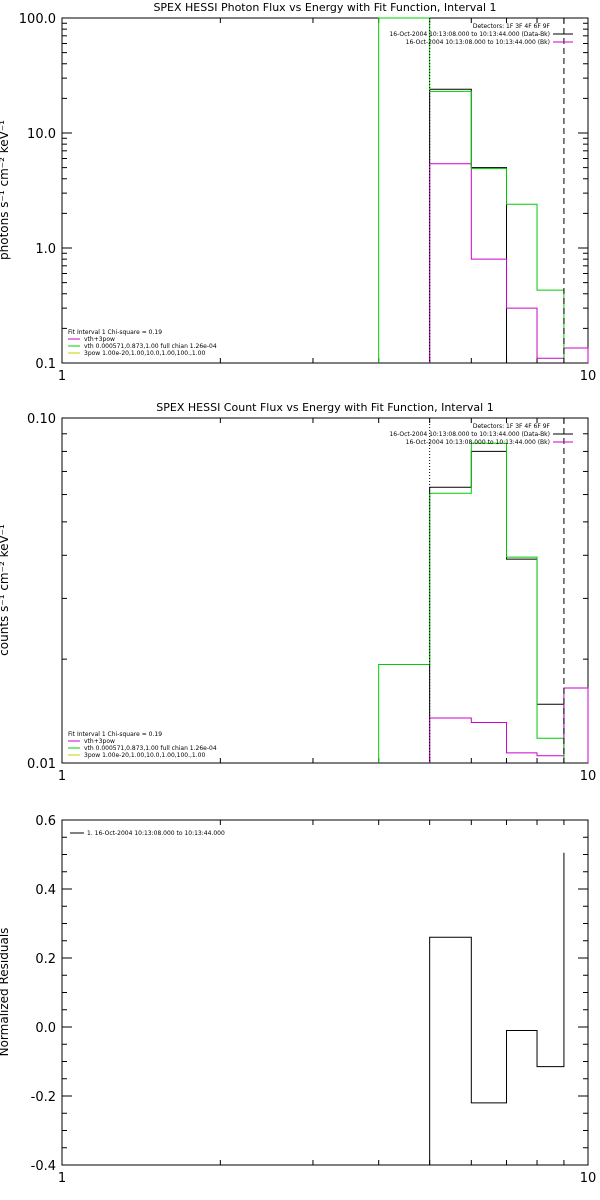 This screenshot has height=1200, width=600. I want to click on count-fit-info: Fit Interval 1 Chi-square = 0.19, so click(115, 734).